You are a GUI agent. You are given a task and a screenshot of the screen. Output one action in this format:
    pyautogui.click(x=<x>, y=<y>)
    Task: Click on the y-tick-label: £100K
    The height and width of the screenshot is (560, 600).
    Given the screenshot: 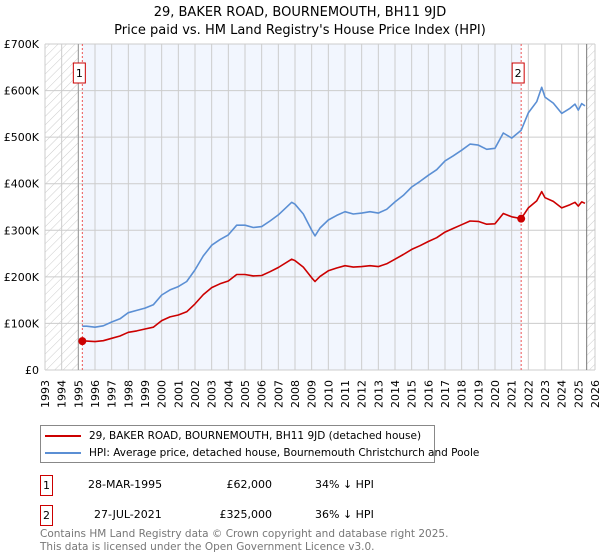 What is the action you would take?
    pyautogui.click(x=22, y=323)
    